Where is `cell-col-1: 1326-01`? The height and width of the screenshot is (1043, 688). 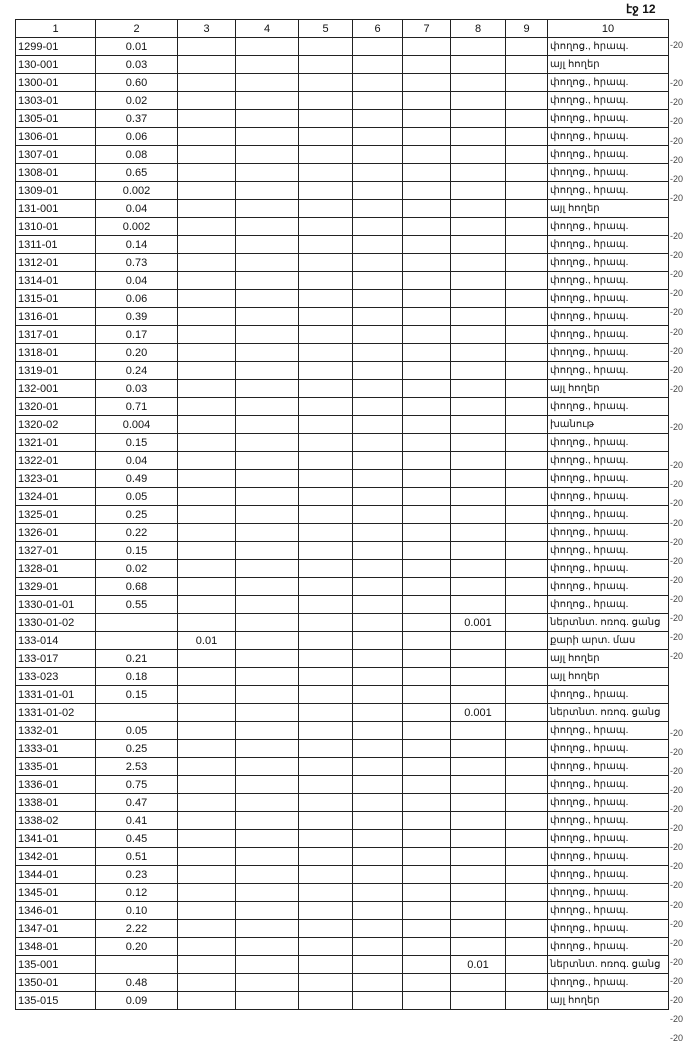 cell-col-1: 1326-01 is located at coordinates (55, 532).